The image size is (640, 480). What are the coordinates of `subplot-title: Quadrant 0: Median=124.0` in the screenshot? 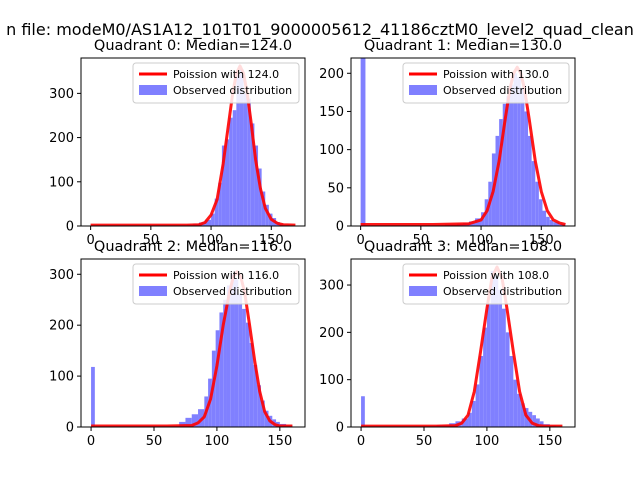 It's located at (193, 46).